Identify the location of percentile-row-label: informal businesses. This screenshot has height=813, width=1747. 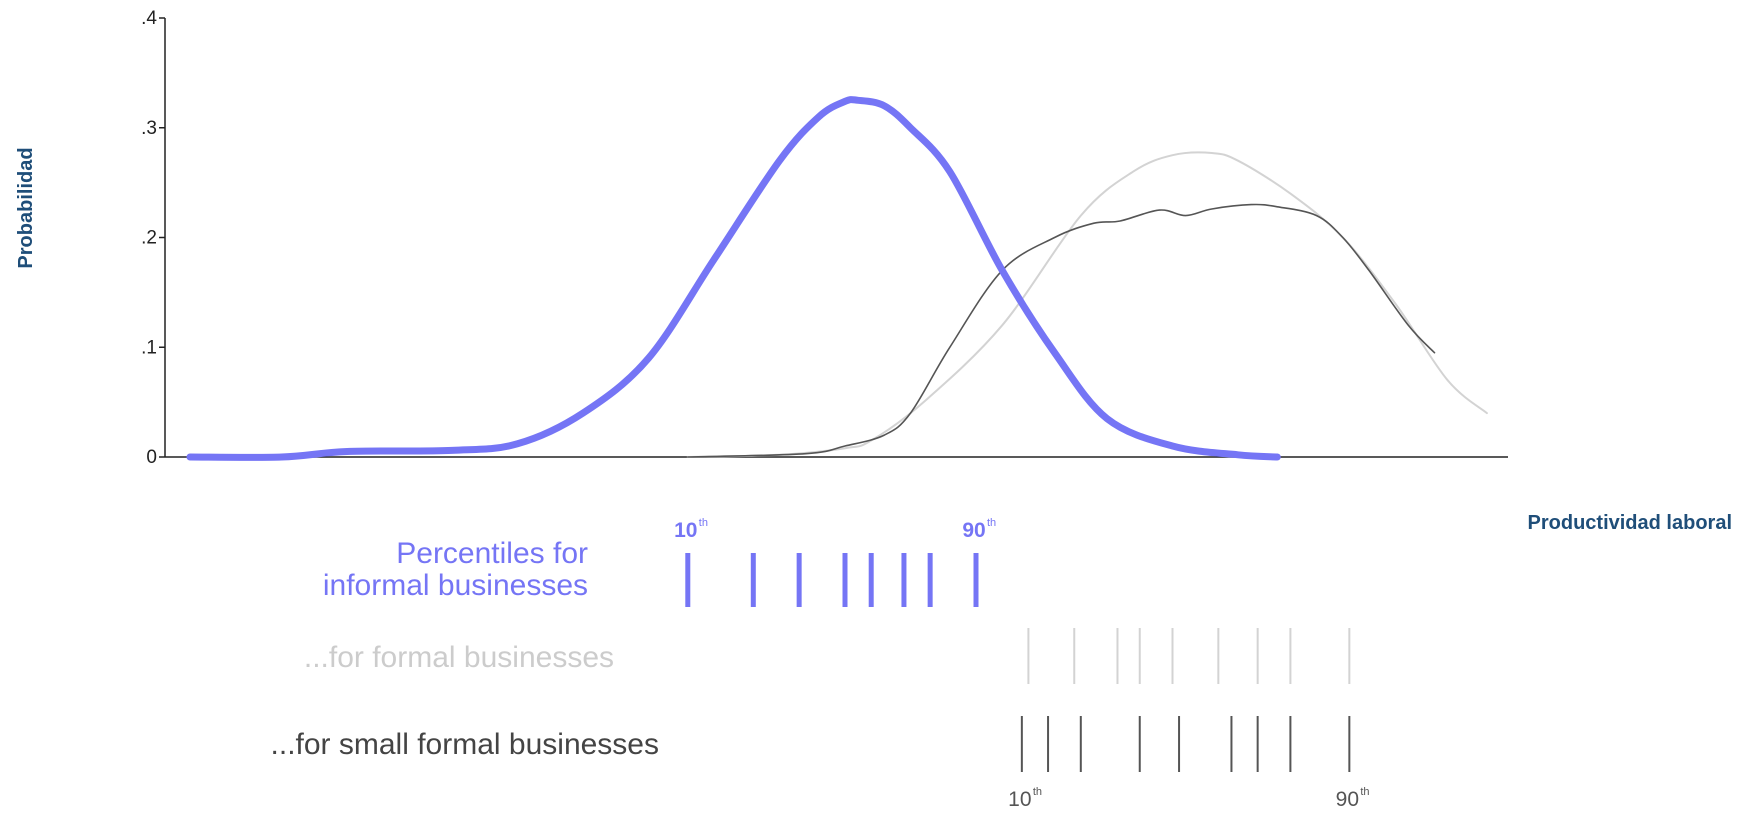
(455, 585).